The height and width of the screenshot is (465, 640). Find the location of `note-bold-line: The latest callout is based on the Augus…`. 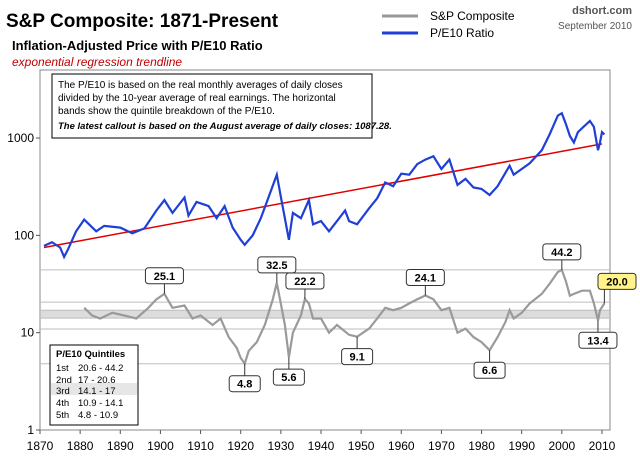

note-bold-line: The latest callout is based on the Augus… is located at coordinates (225, 126).